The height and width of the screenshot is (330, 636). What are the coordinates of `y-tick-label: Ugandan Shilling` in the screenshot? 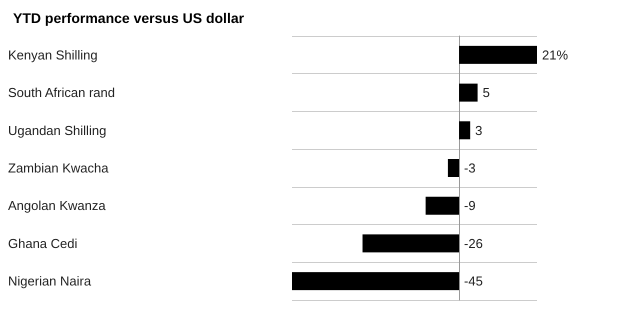 It's located at (57, 130).